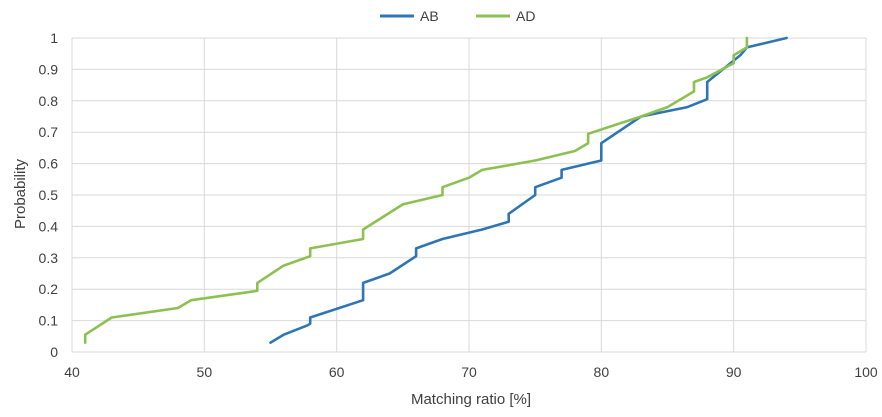 Image resolution: width=882 pixels, height=417 pixels. Describe the element at coordinates (866, 372) in the screenshot. I see `x-tick-label: 100` at that location.